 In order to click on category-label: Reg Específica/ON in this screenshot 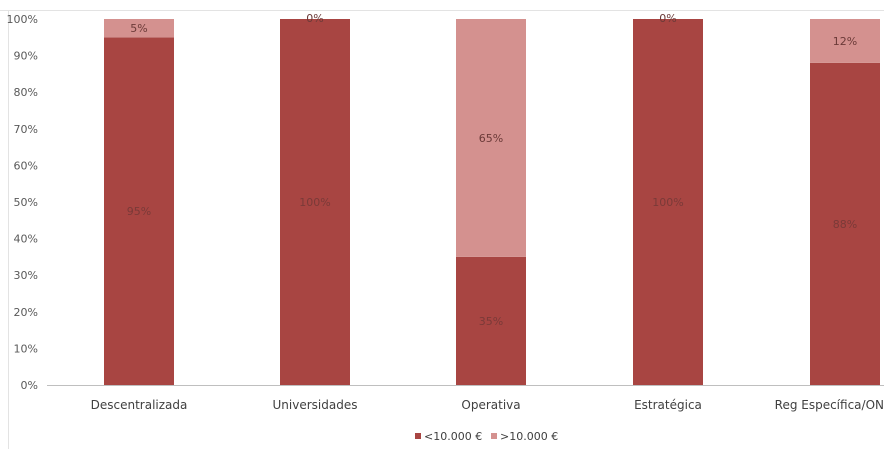, I will do `click(829, 405)`.